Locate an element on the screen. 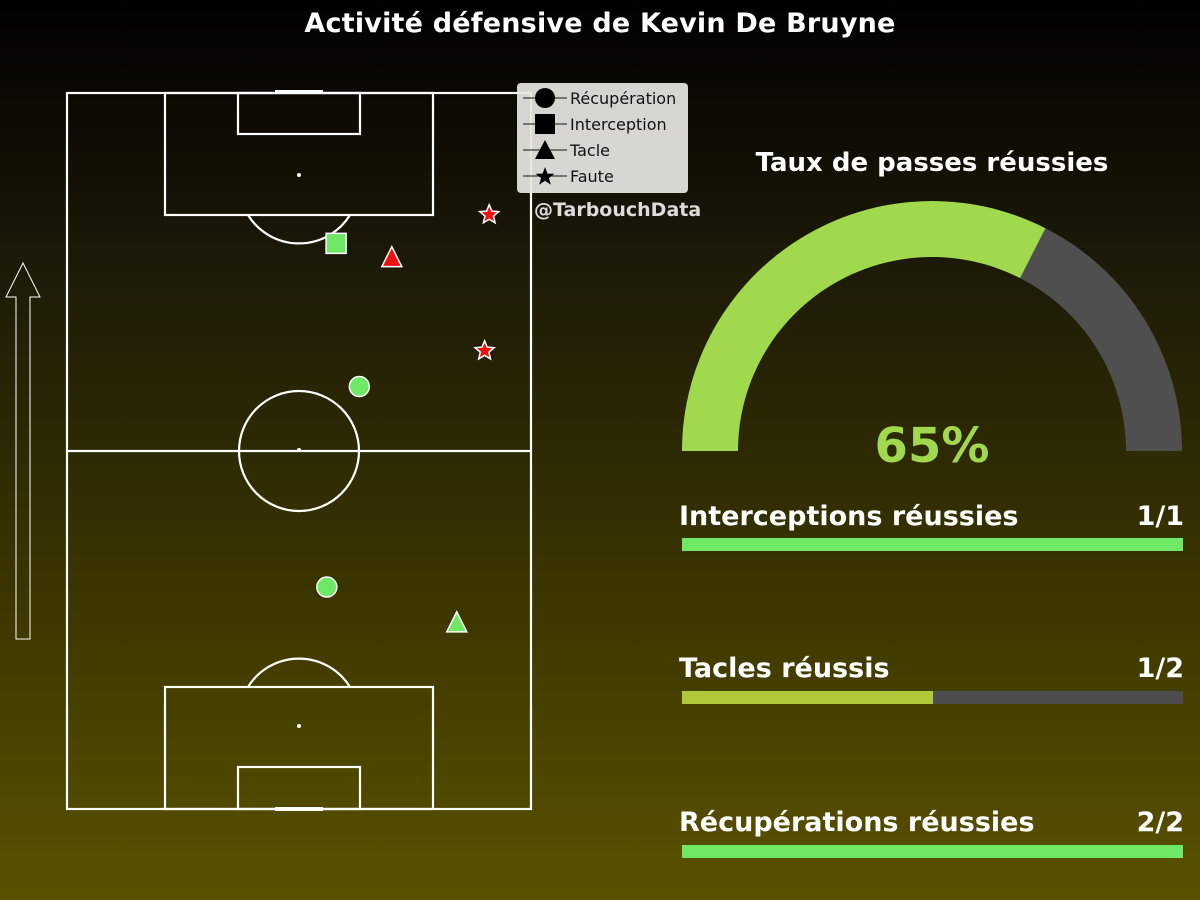 Image resolution: width=1200 pixels, height=900 pixels. bottom-penalty-spot is located at coordinates (299, 726).